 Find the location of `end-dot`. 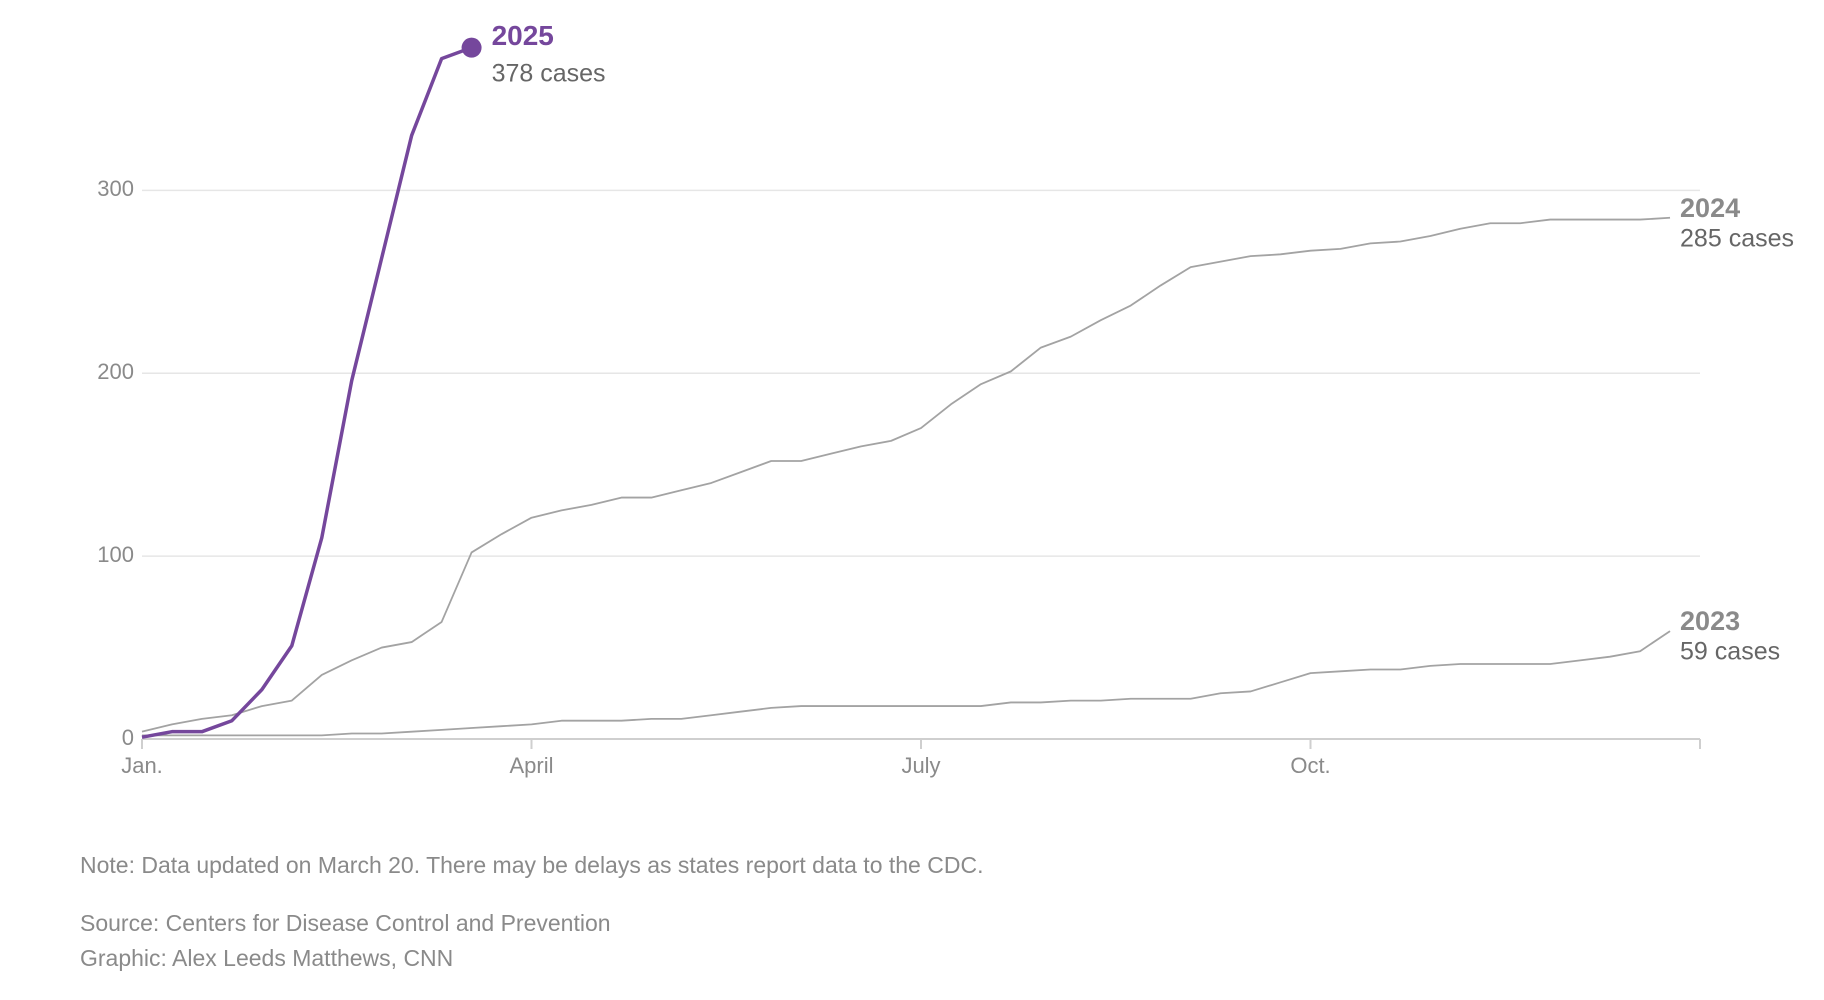

end-dot is located at coordinates (471, 47).